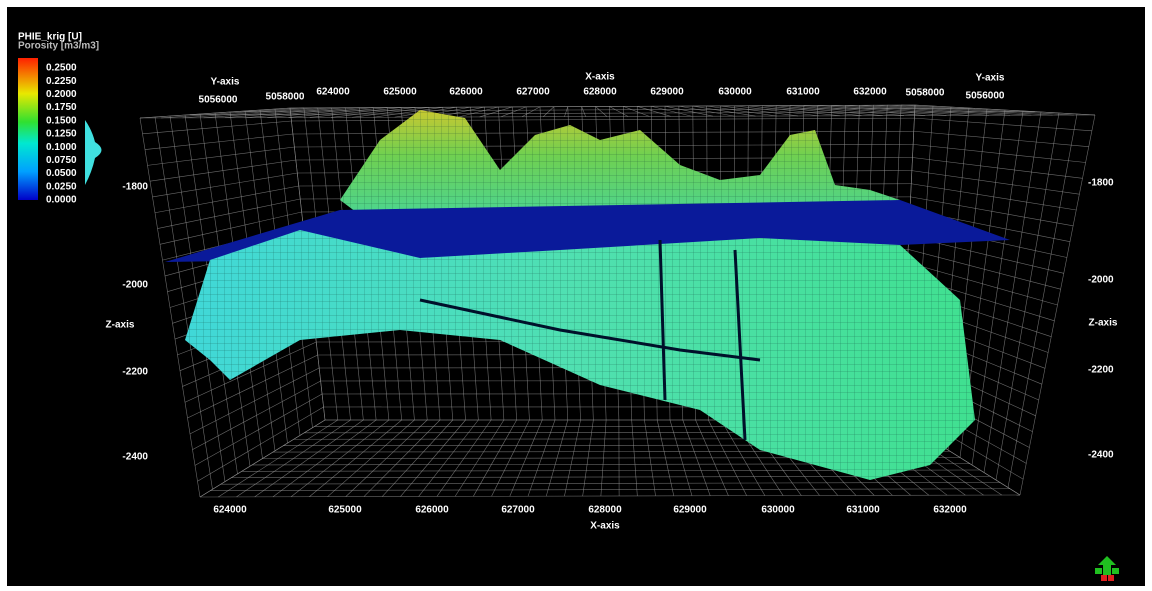 Image resolution: width=1152 pixels, height=591 pixels. Describe the element at coordinates (93, 152) in the screenshot. I see `histogram` at that location.